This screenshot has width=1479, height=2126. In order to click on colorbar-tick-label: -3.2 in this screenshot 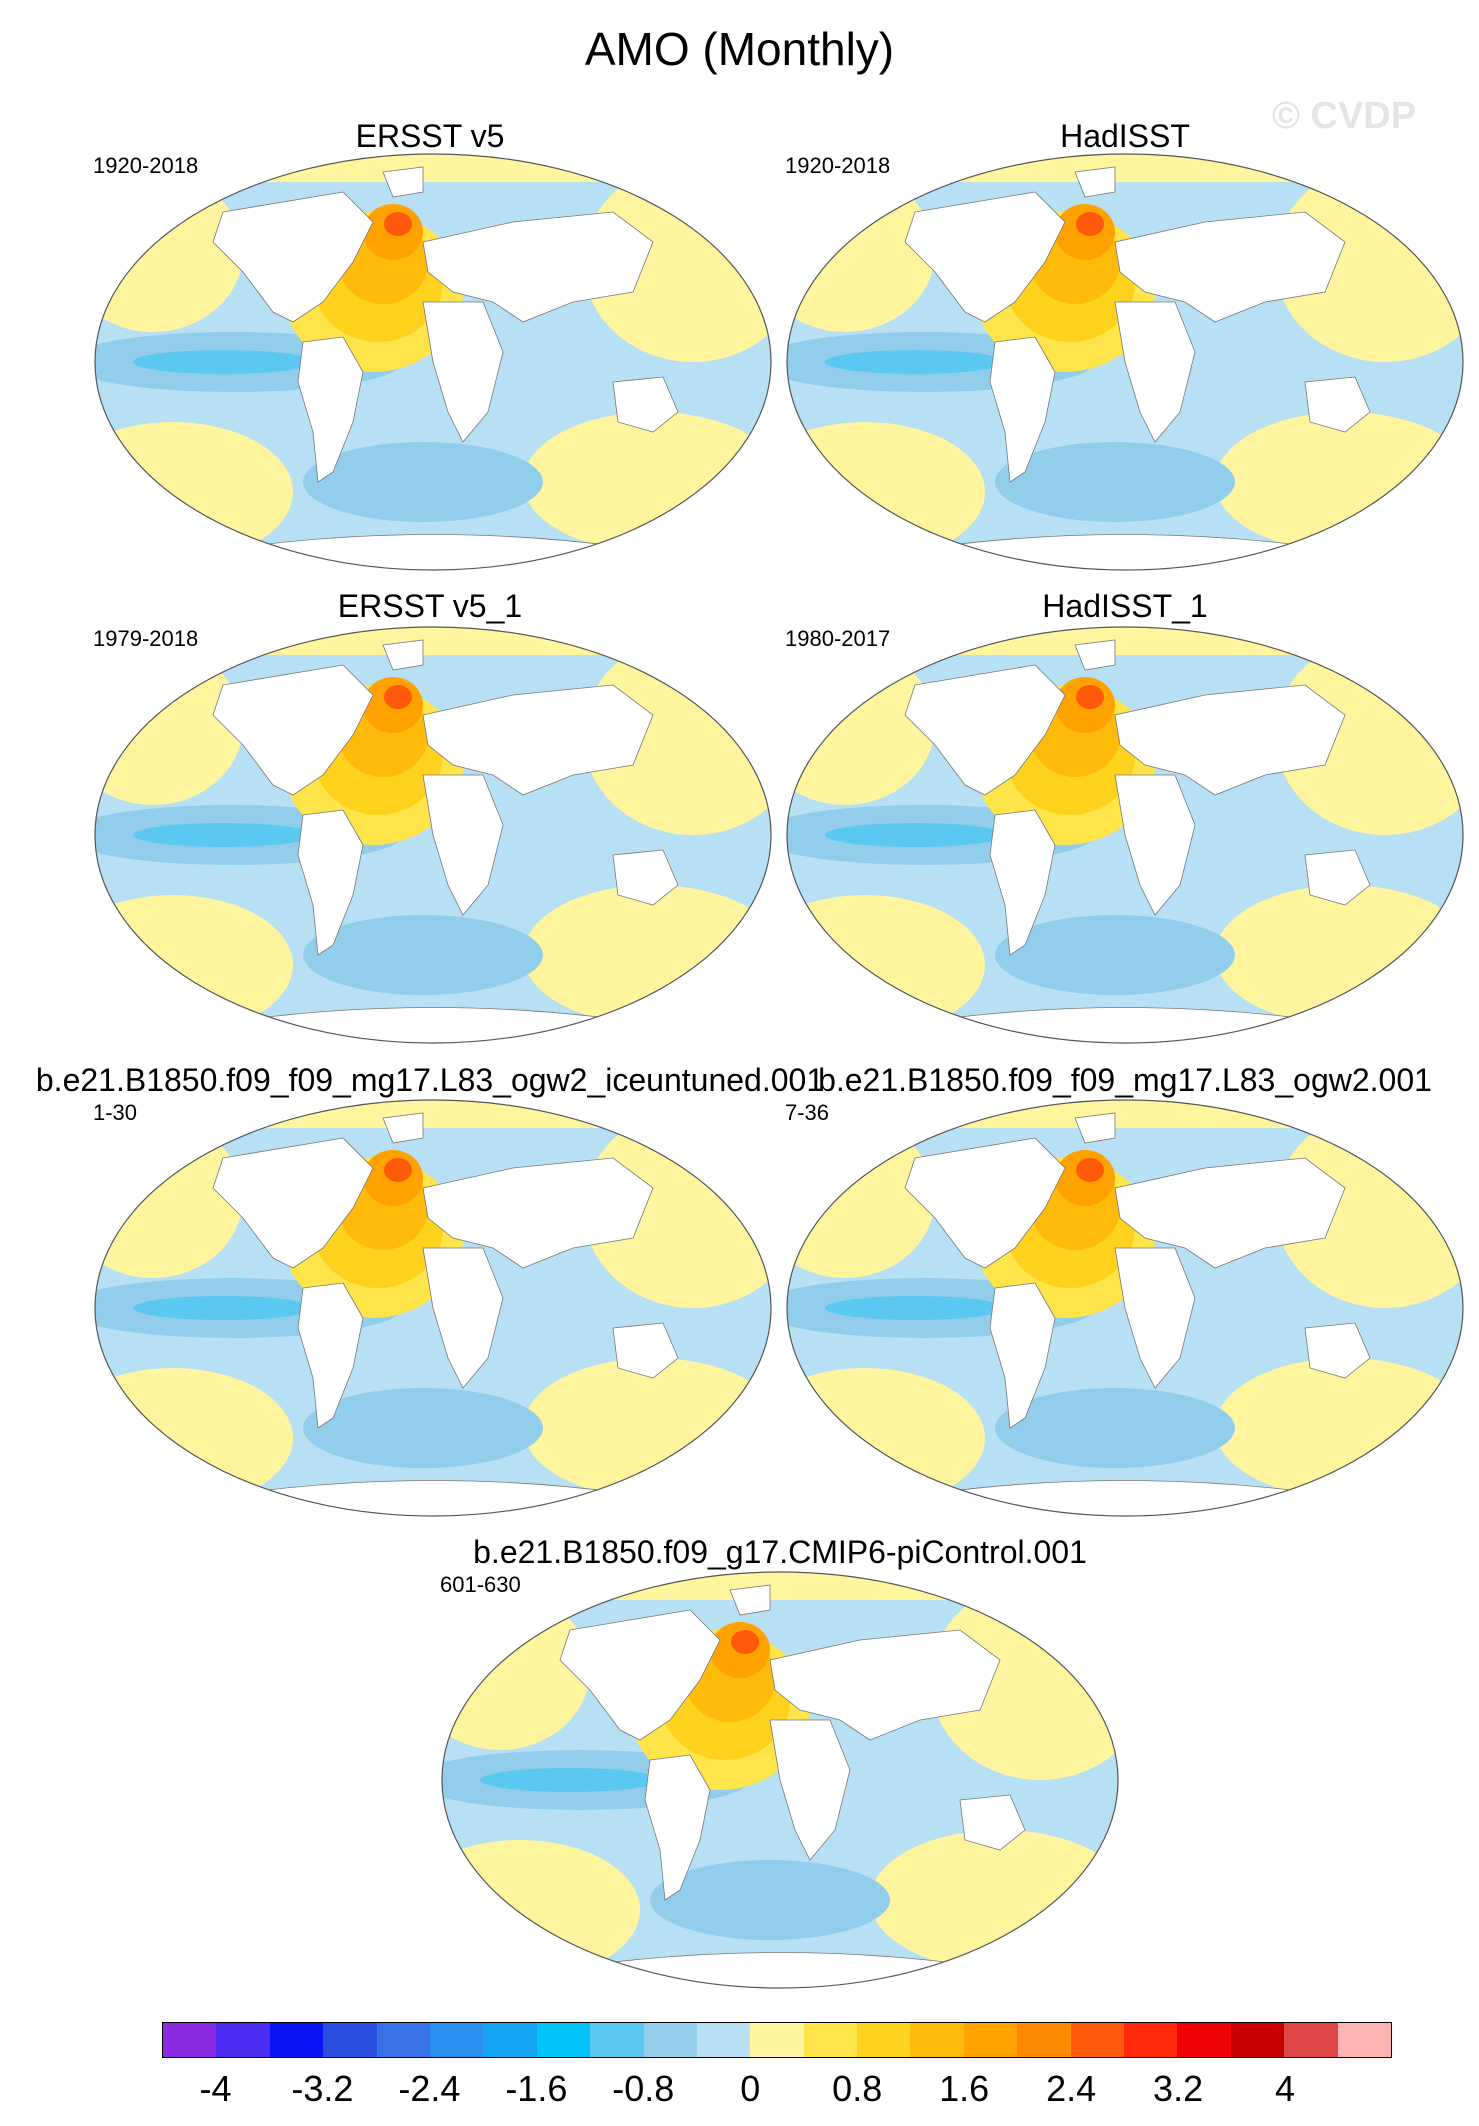, I will do `click(322, 2088)`.